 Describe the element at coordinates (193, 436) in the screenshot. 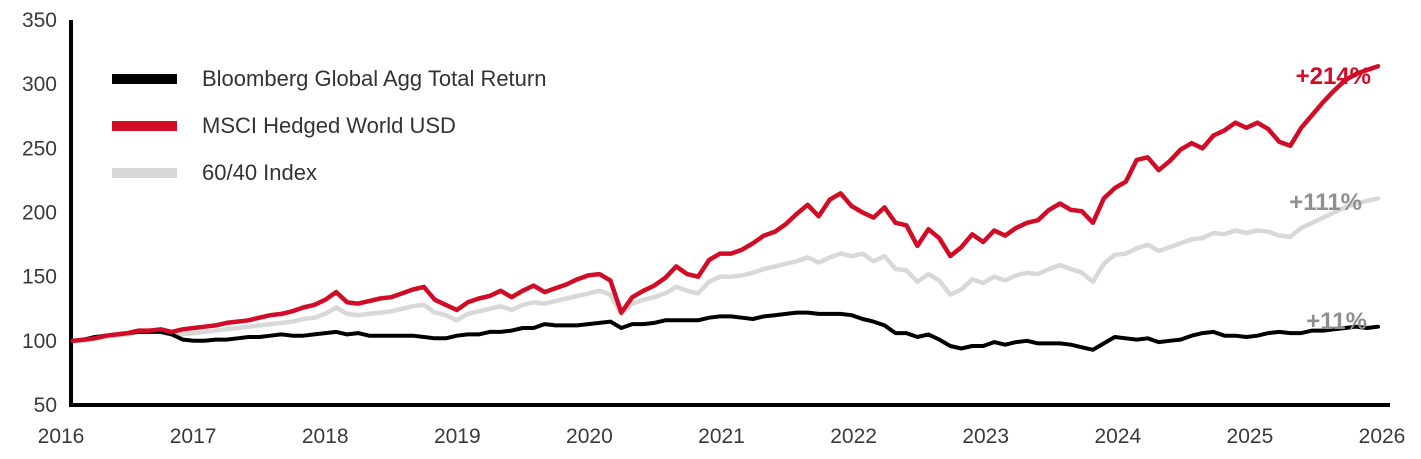

I see `x-axis-tick-label: 2017` at that location.